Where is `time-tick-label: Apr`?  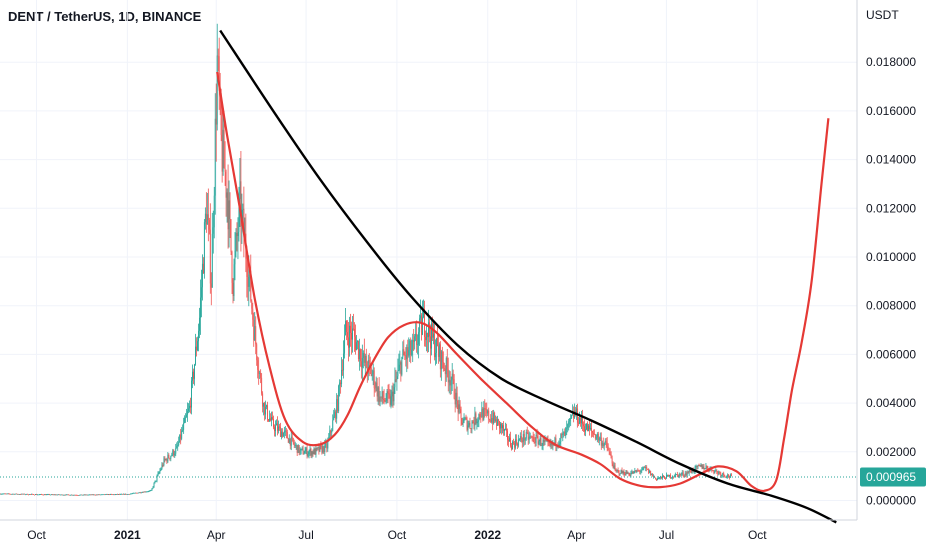 time-tick-label: Apr is located at coordinates (576, 535).